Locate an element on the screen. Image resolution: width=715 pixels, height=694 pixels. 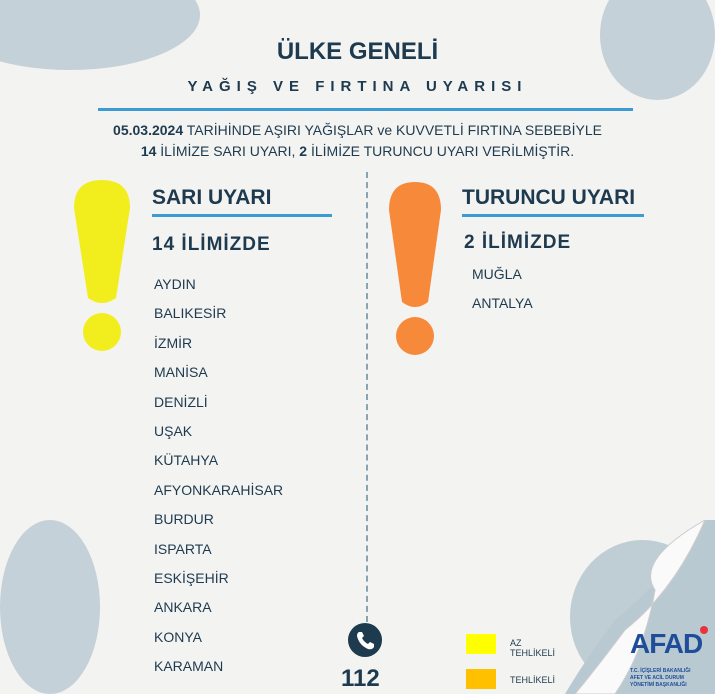
divider-line is located at coordinates (365, 109).